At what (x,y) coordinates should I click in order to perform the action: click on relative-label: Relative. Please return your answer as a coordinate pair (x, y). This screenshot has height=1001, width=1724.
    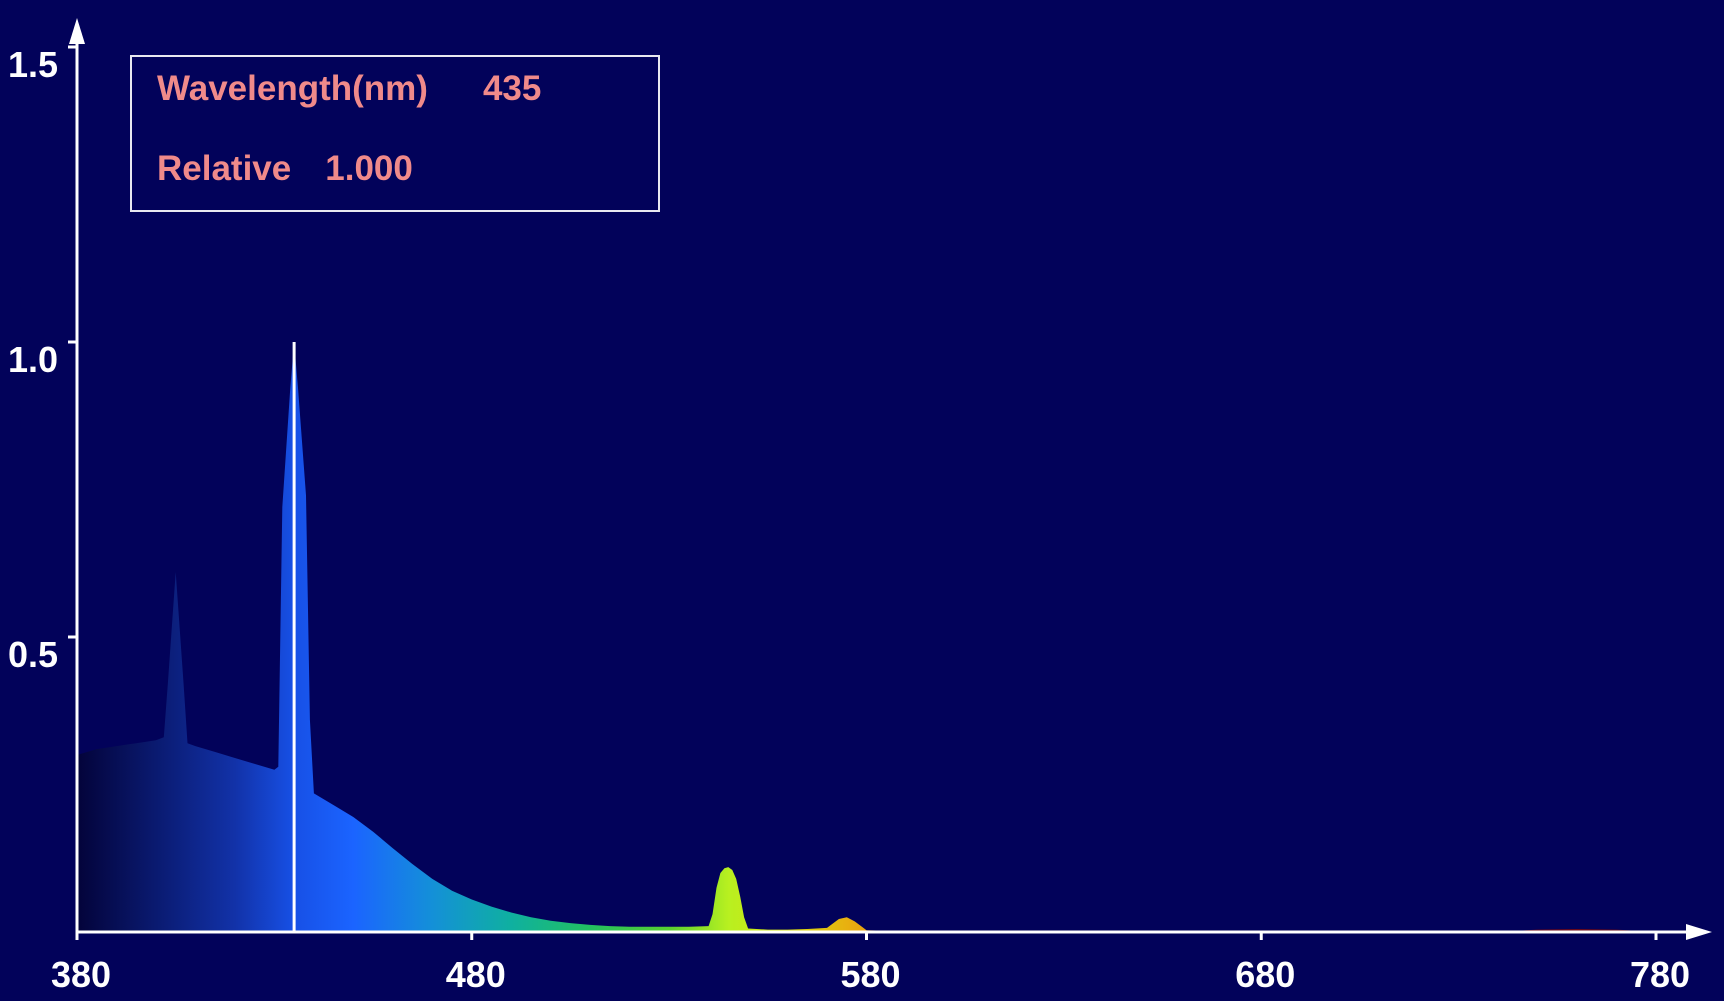
    Looking at the image, I should click on (224, 168).